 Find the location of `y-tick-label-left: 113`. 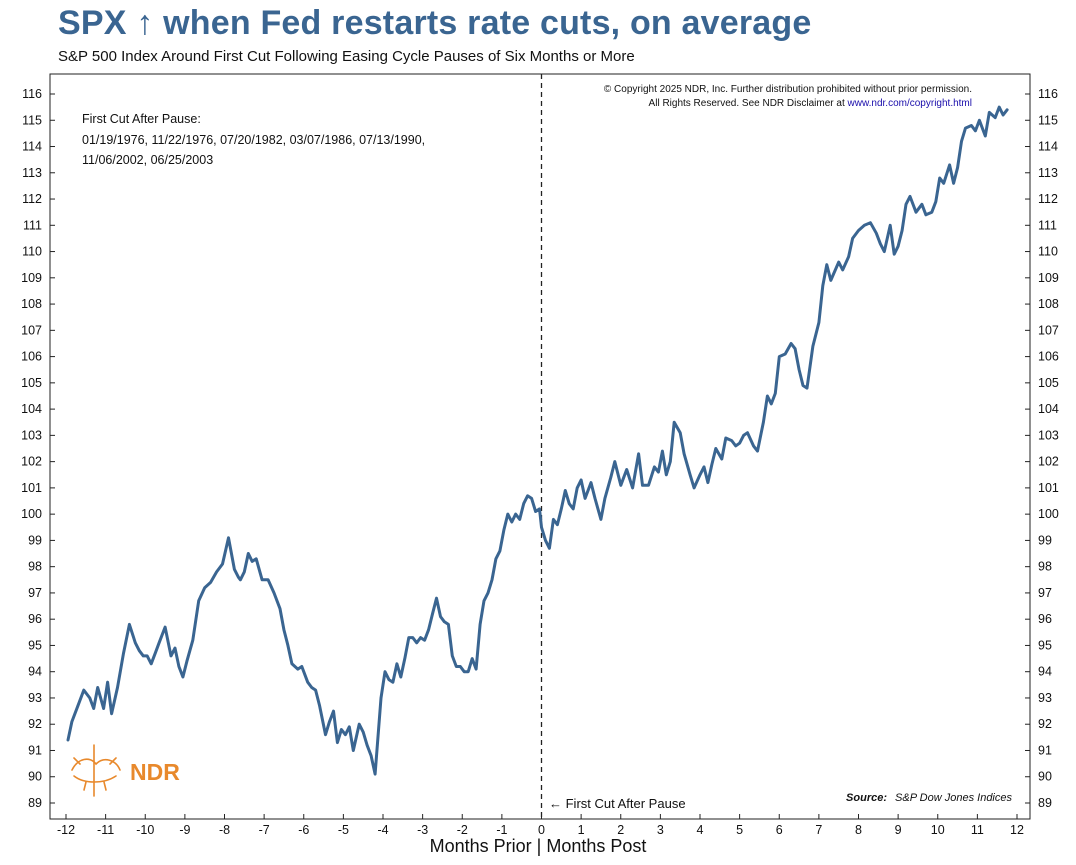

y-tick-label-left: 113 is located at coordinates (32, 173).